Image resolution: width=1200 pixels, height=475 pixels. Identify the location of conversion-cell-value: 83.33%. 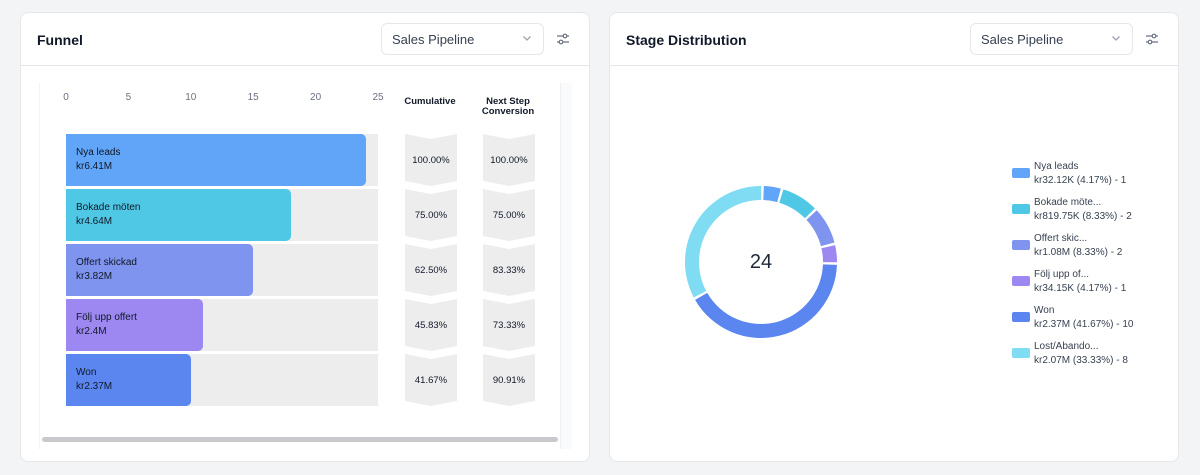
(509, 270).